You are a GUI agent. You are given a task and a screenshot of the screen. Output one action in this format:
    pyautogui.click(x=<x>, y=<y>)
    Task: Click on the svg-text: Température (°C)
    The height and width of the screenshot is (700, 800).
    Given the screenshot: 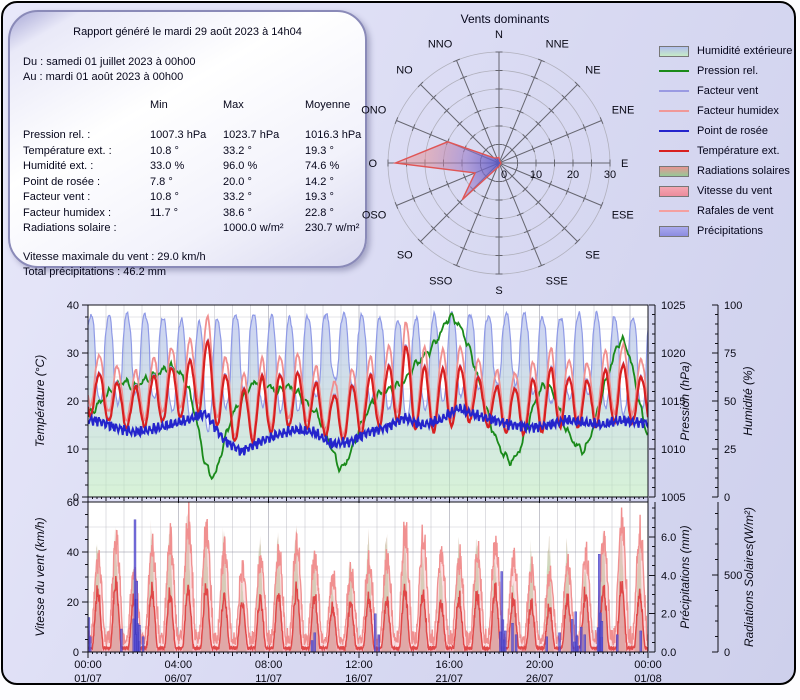 What is the action you would take?
    pyautogui.click(x=40, y=401)
    